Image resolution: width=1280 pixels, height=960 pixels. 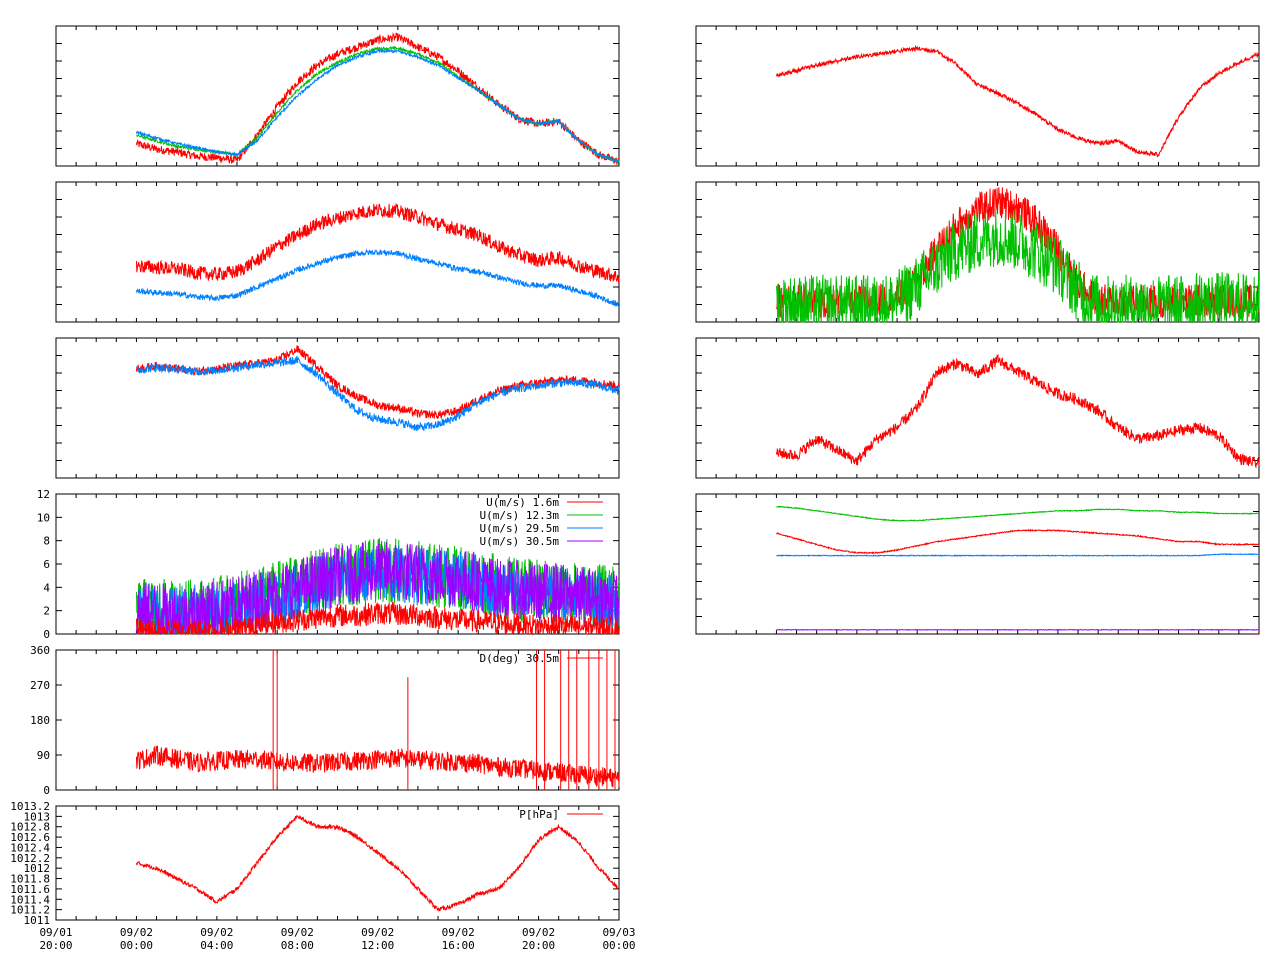 What do you see at coordinates (43, 755) in the screenshot?
I see `y-tick-label: 90` at bounding box center [43, 755].